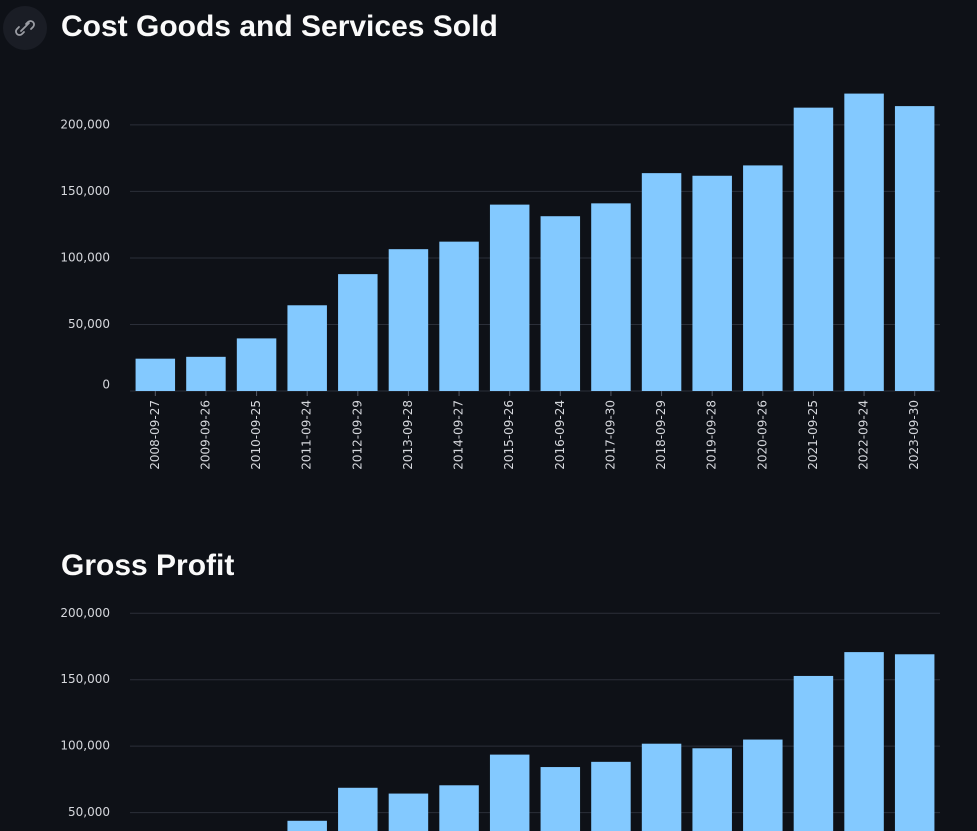  Describe the element at coordinates (813, 435) in the screenshot. I see `x-tick-label: 2021-09-25` at that location.